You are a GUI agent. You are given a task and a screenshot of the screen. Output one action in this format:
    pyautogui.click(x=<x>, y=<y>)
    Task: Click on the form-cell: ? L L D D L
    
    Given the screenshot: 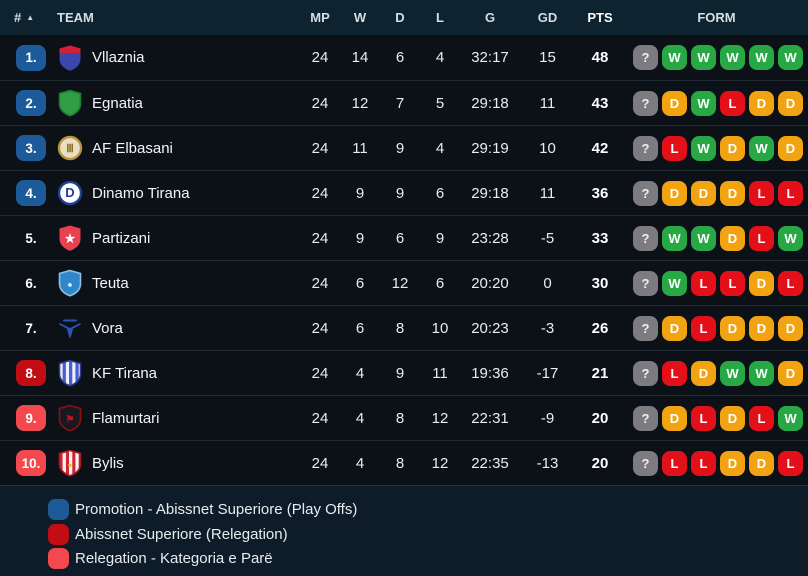 What is the action you would take?
    pyautogui.click(x=716, y=463)
    